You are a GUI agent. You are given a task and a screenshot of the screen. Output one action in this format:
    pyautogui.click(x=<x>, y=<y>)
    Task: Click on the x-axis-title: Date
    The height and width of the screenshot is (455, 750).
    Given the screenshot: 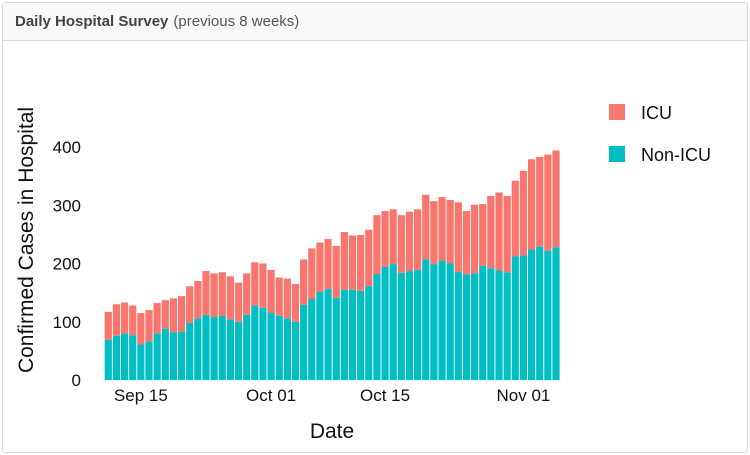 What is the action you would take?
    pyautogui.click(x=332, y=431)
    